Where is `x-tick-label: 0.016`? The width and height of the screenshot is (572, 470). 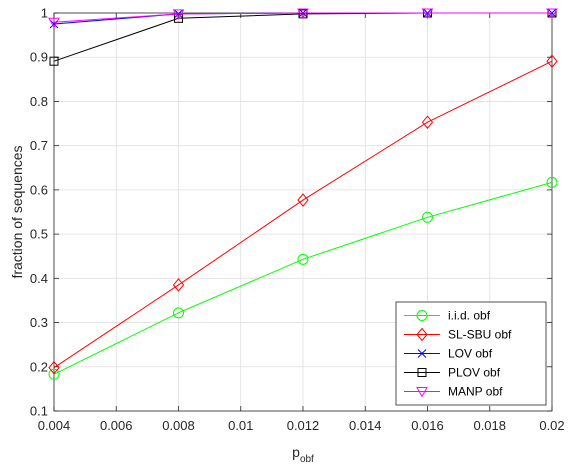 x-tick-label: 0.016 is located at coordinates (427, 425).